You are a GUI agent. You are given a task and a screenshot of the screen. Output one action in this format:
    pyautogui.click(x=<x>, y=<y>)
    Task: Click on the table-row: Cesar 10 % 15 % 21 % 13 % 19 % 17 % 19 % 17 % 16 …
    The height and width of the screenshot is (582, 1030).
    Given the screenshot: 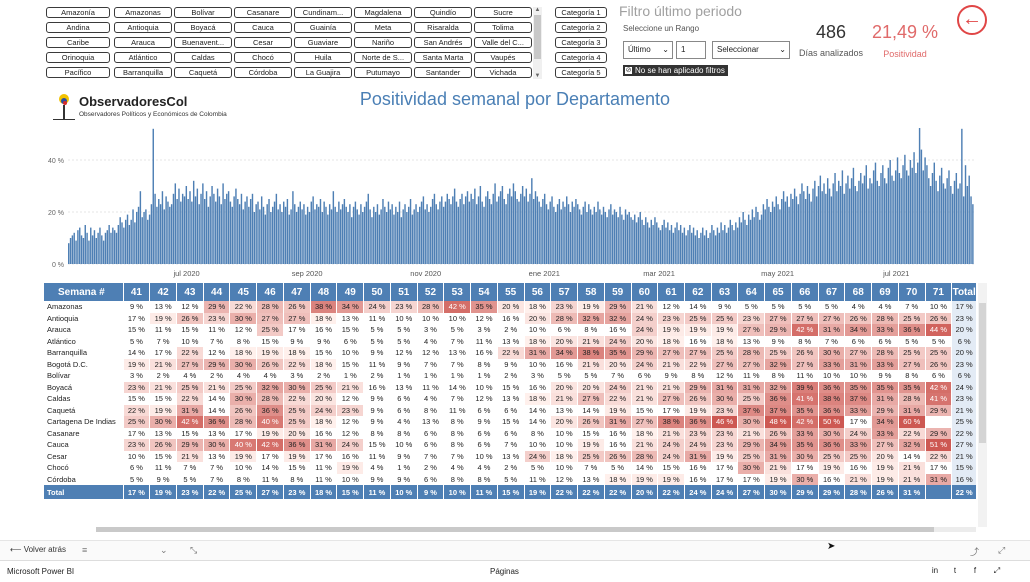 What is the action you would take?
    pyautogui.click(x=510, y=456)
    